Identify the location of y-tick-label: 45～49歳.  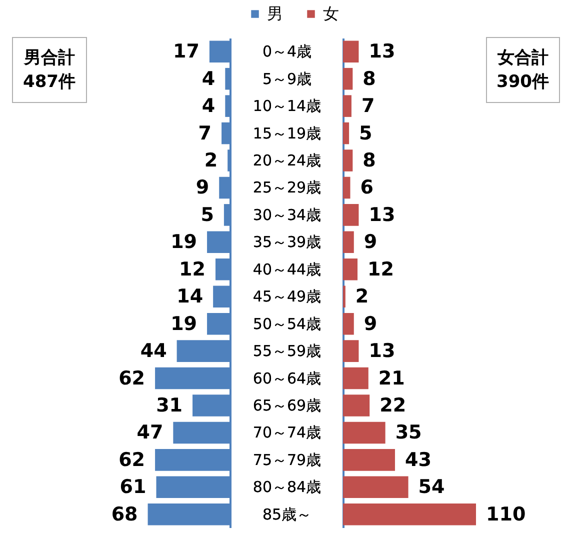
(287, 297).